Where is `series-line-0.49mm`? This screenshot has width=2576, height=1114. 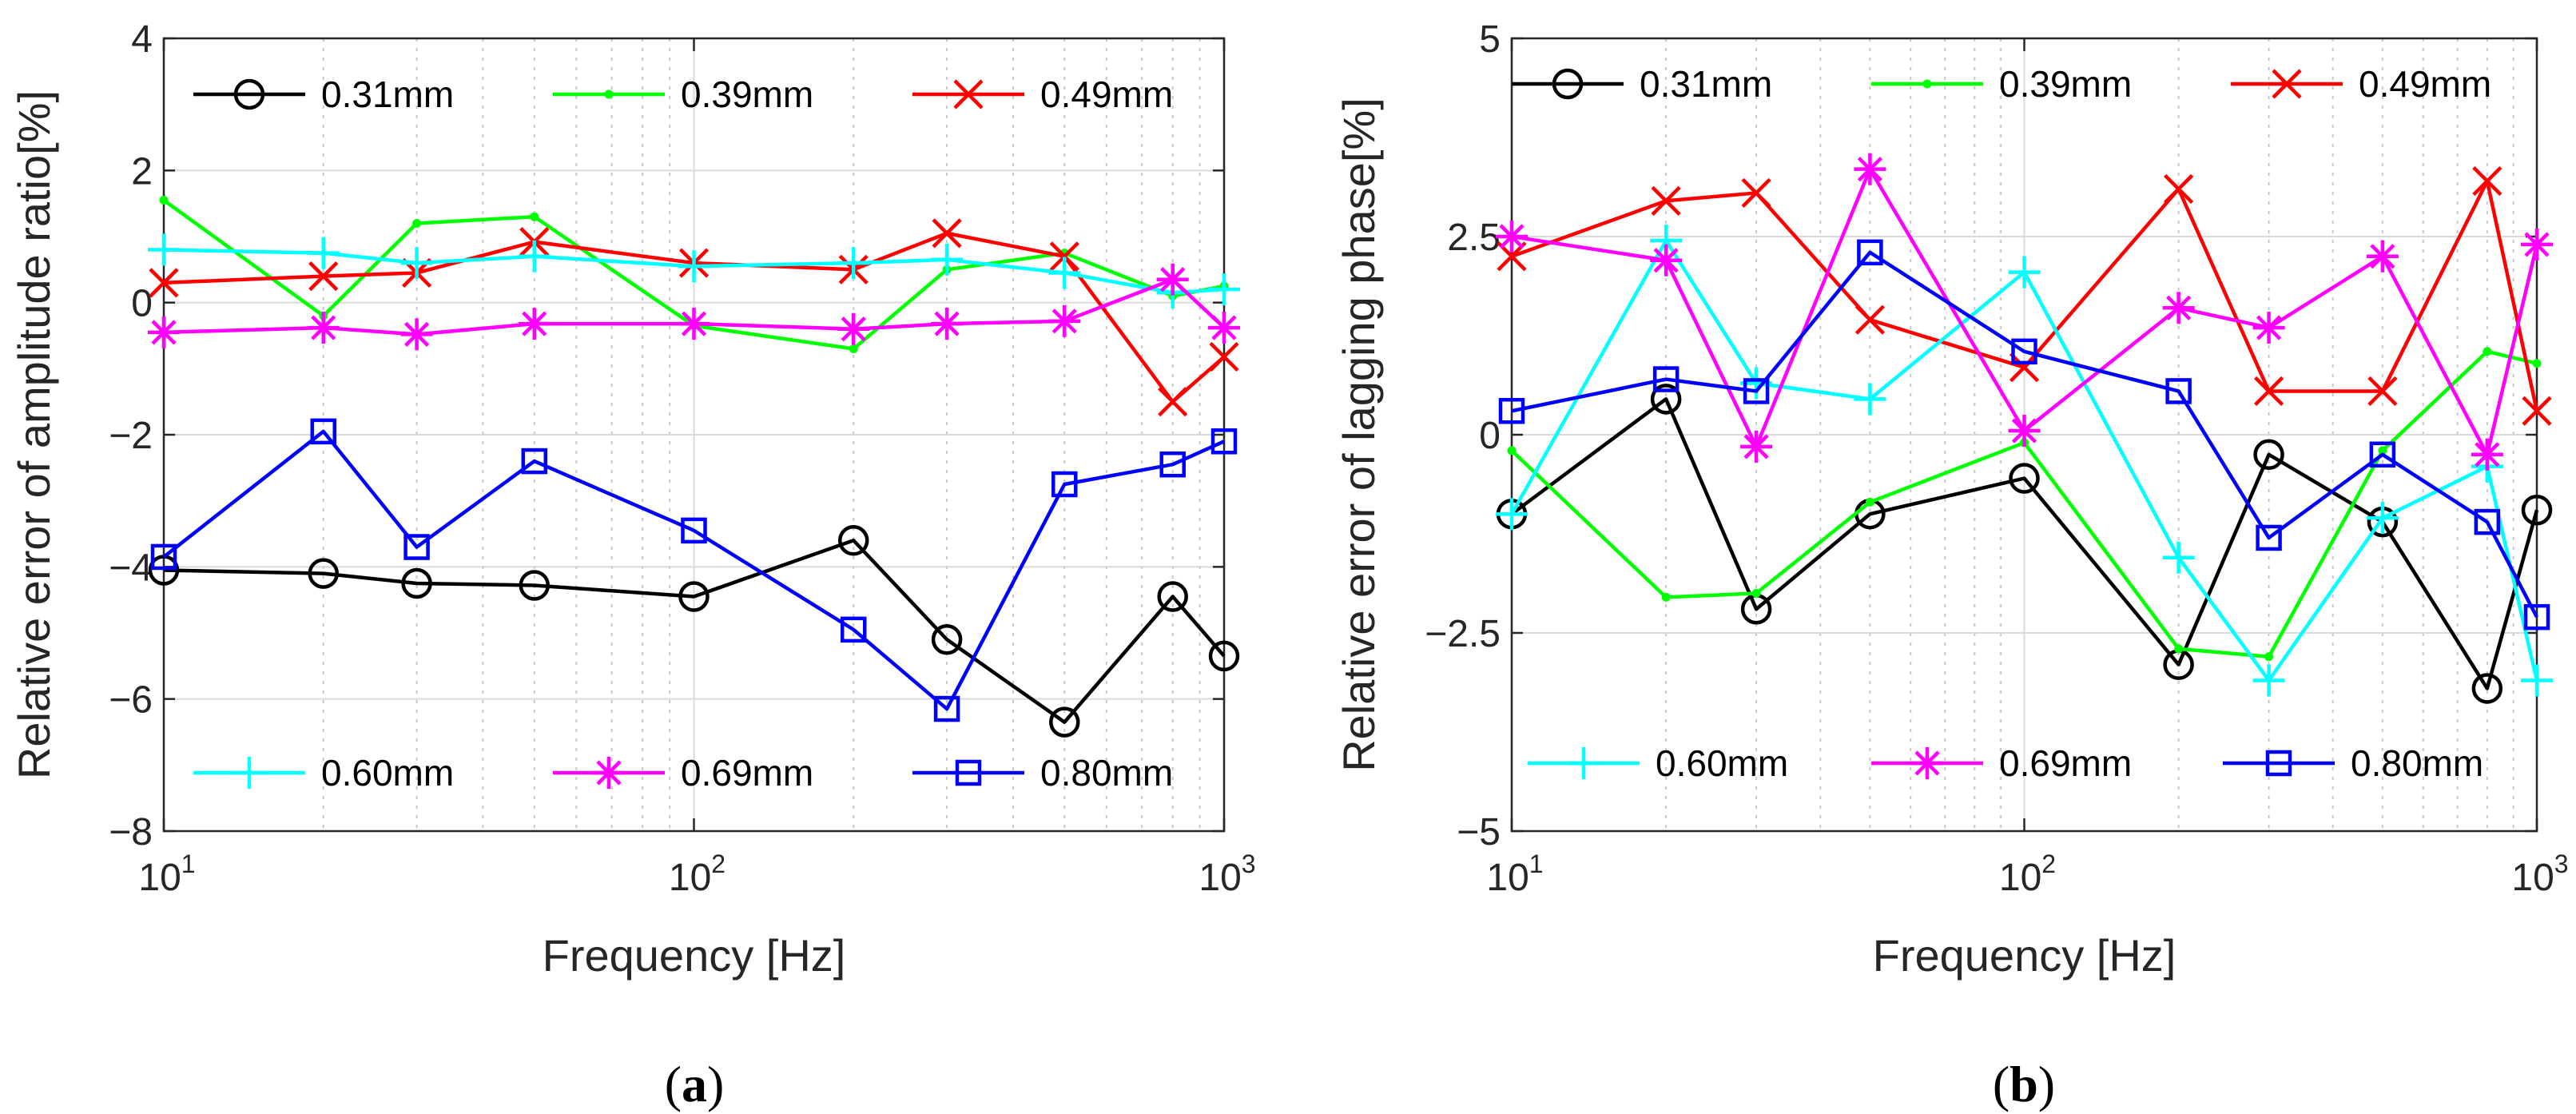 series-line-0.49mm is located at coordinates (2025, 295).